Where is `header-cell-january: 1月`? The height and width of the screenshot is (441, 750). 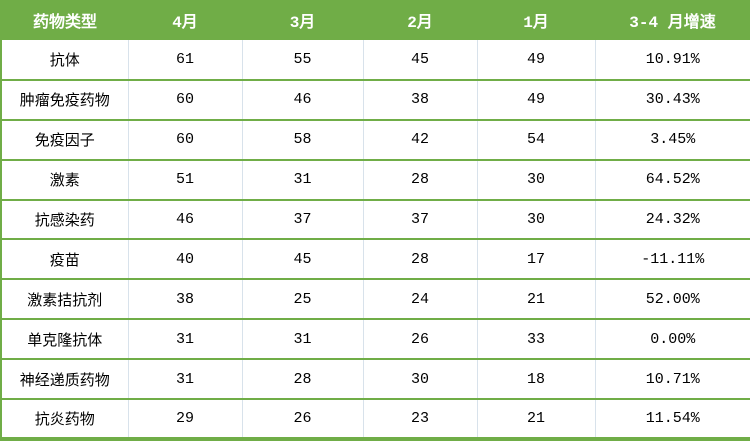 header-cell-january: 1月 is located at coordinates (536, 20).